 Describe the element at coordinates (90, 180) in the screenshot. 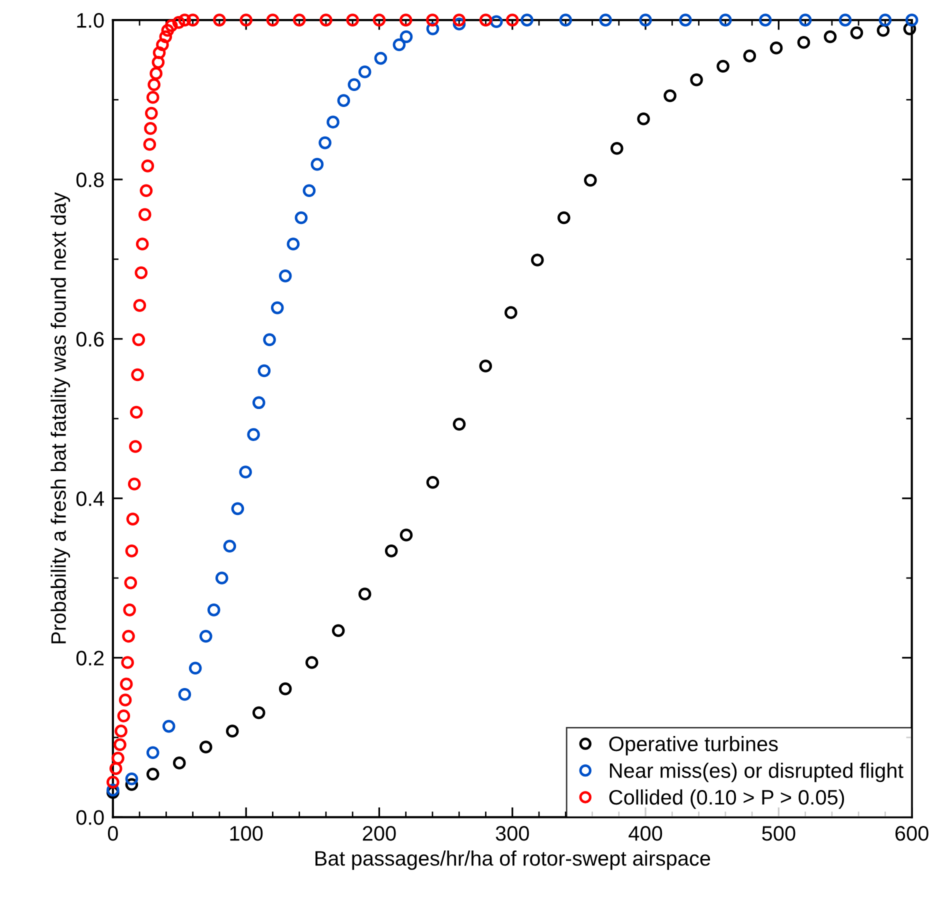

I see `y-tick-label: 0.8` at that location.